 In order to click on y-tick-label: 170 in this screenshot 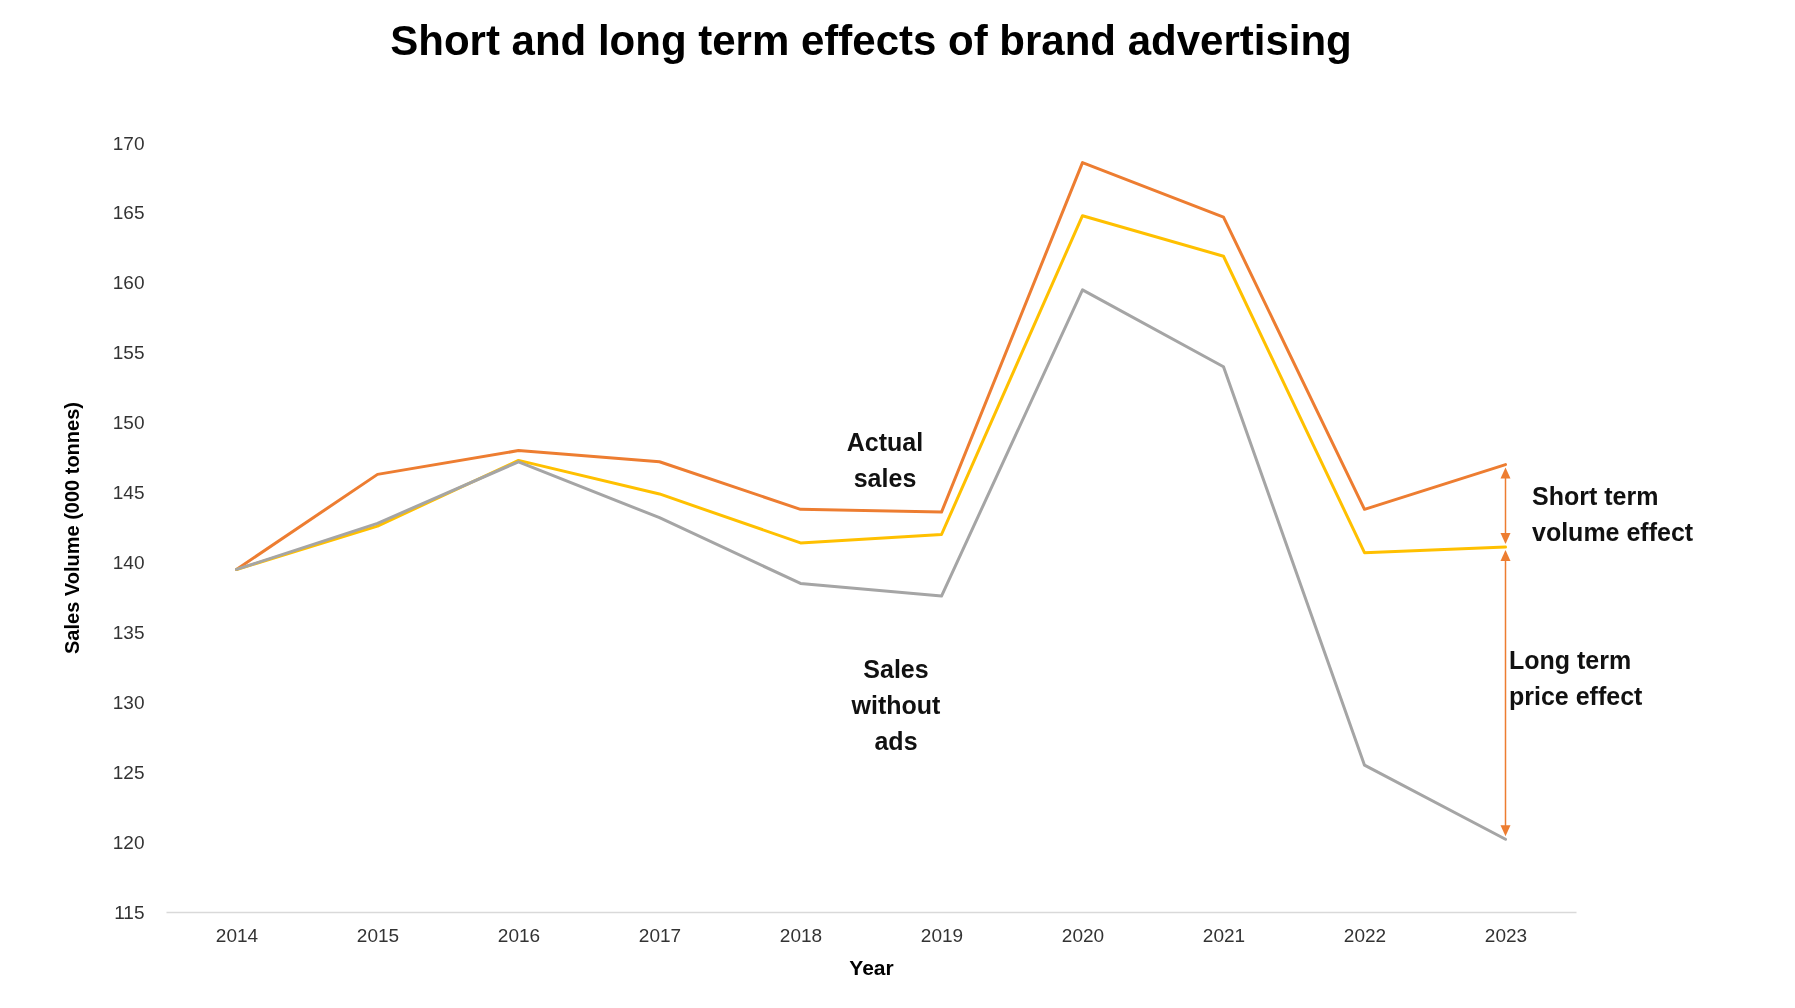, I will do `click(128, 143)`.